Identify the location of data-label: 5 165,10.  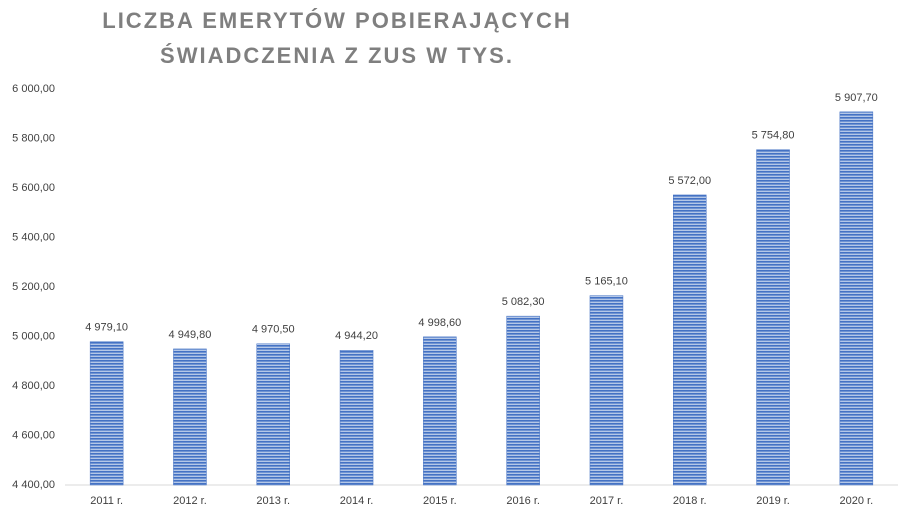
(606, 282).